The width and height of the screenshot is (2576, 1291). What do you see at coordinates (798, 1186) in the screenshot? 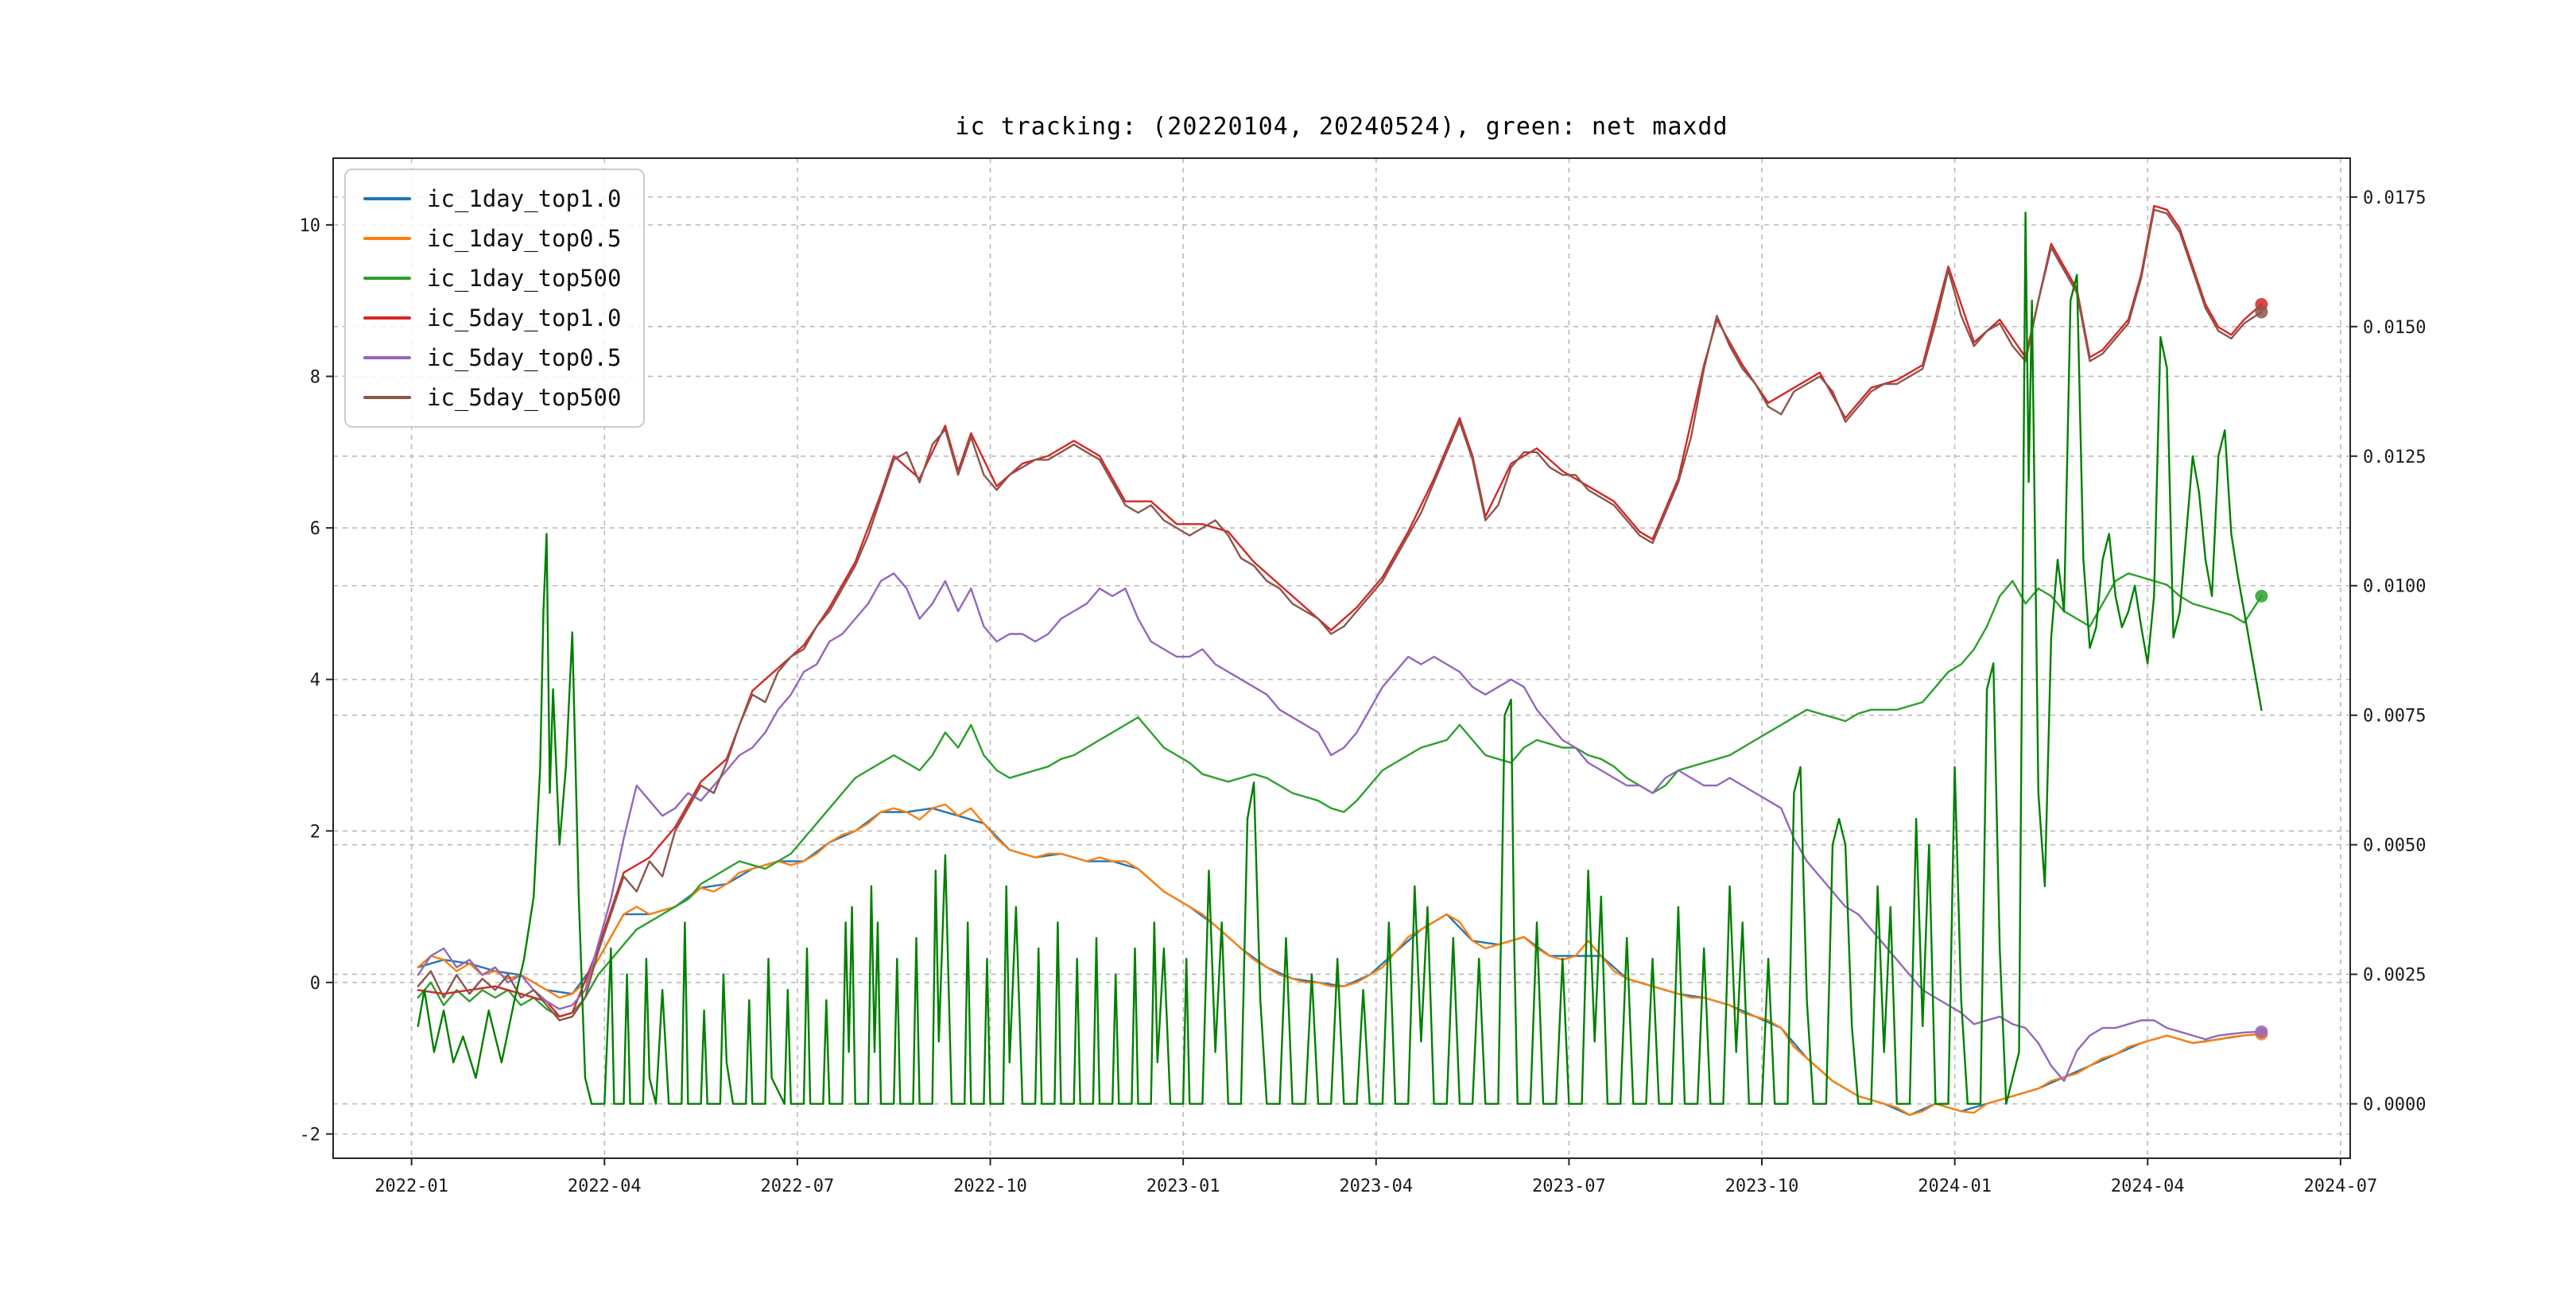
I see `x-axis-tick-label: 2022-07` at bounding box center [798, 1186].